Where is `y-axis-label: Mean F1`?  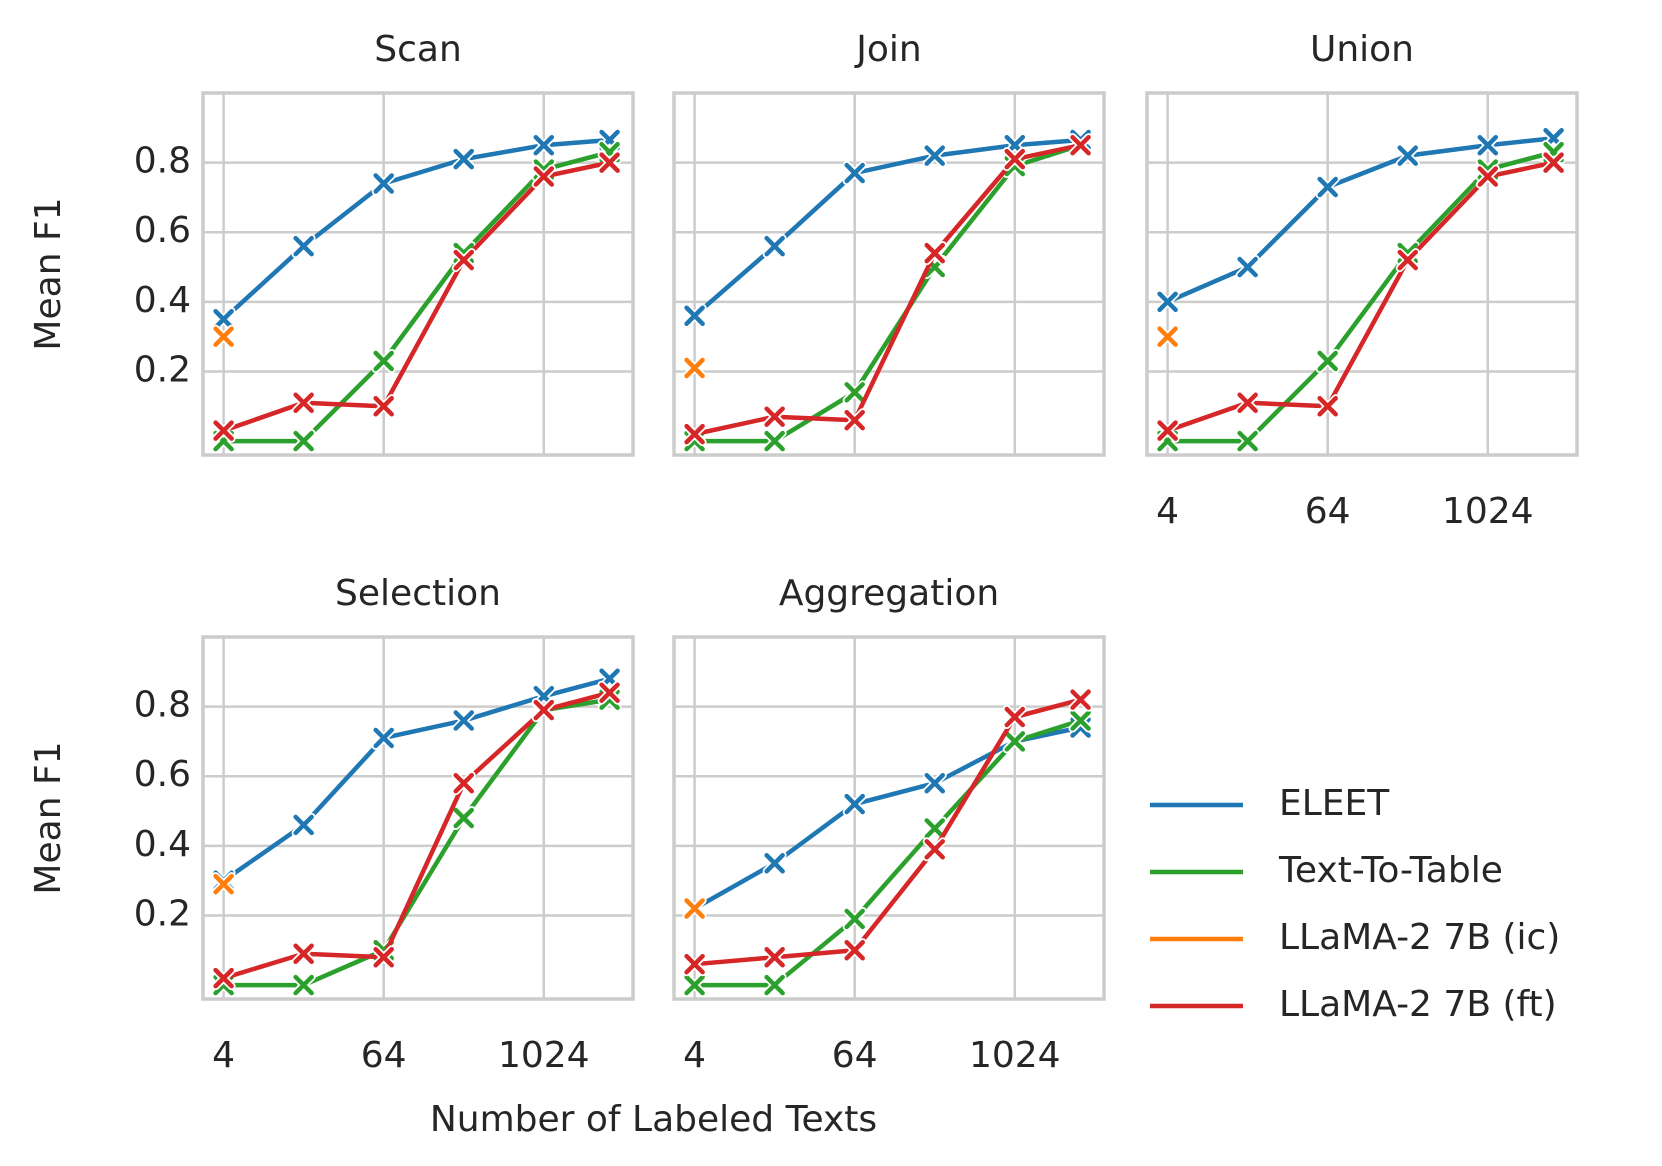 y-axis-label: Mean F1 is located at coordinates (48, 273).